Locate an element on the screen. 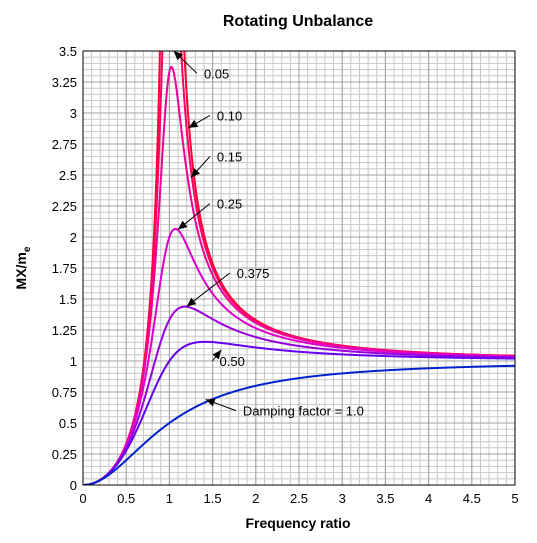  y-tick-label: 2.75 is located at coordinates (64, 144).